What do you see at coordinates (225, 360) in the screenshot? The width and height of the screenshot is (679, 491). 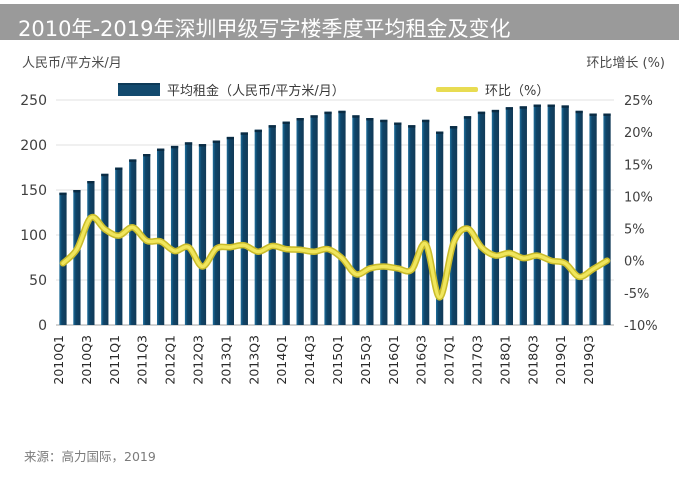 I see `x-axis-tick: 2013Q1` at bounding box center [225, 360].